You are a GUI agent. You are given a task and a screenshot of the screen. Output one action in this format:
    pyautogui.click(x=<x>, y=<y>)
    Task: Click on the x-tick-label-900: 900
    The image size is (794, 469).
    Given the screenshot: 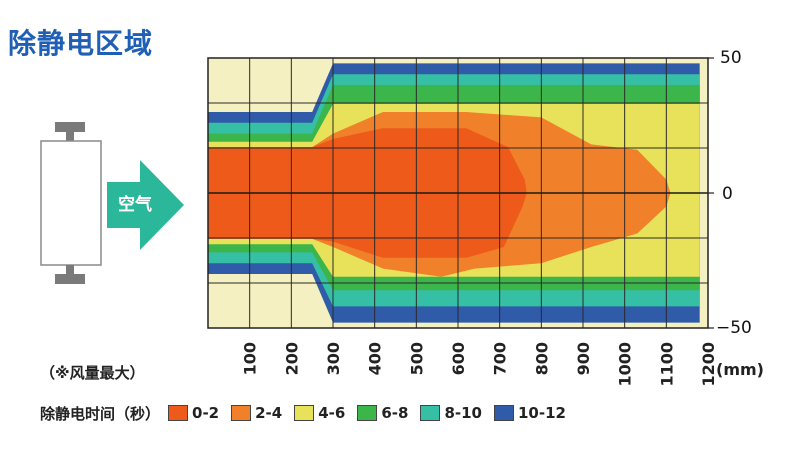 What is the action you would take?
    pyautogui.click(x=583, y=358)
    